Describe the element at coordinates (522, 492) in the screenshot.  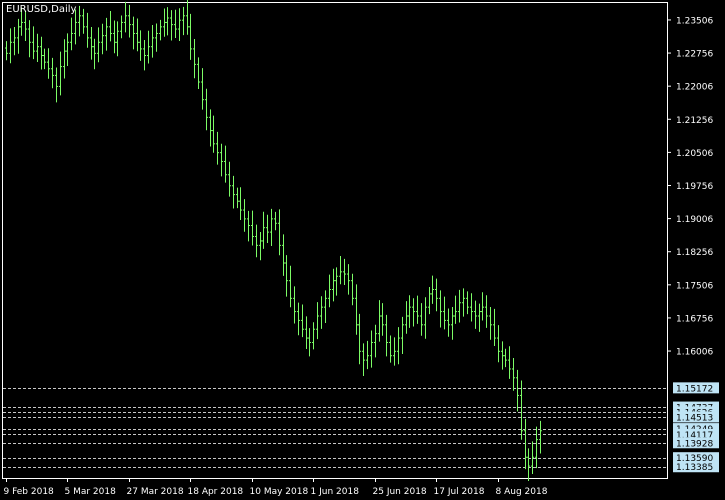
I see `time-tick-label: 8 Aug 2018` at that location.